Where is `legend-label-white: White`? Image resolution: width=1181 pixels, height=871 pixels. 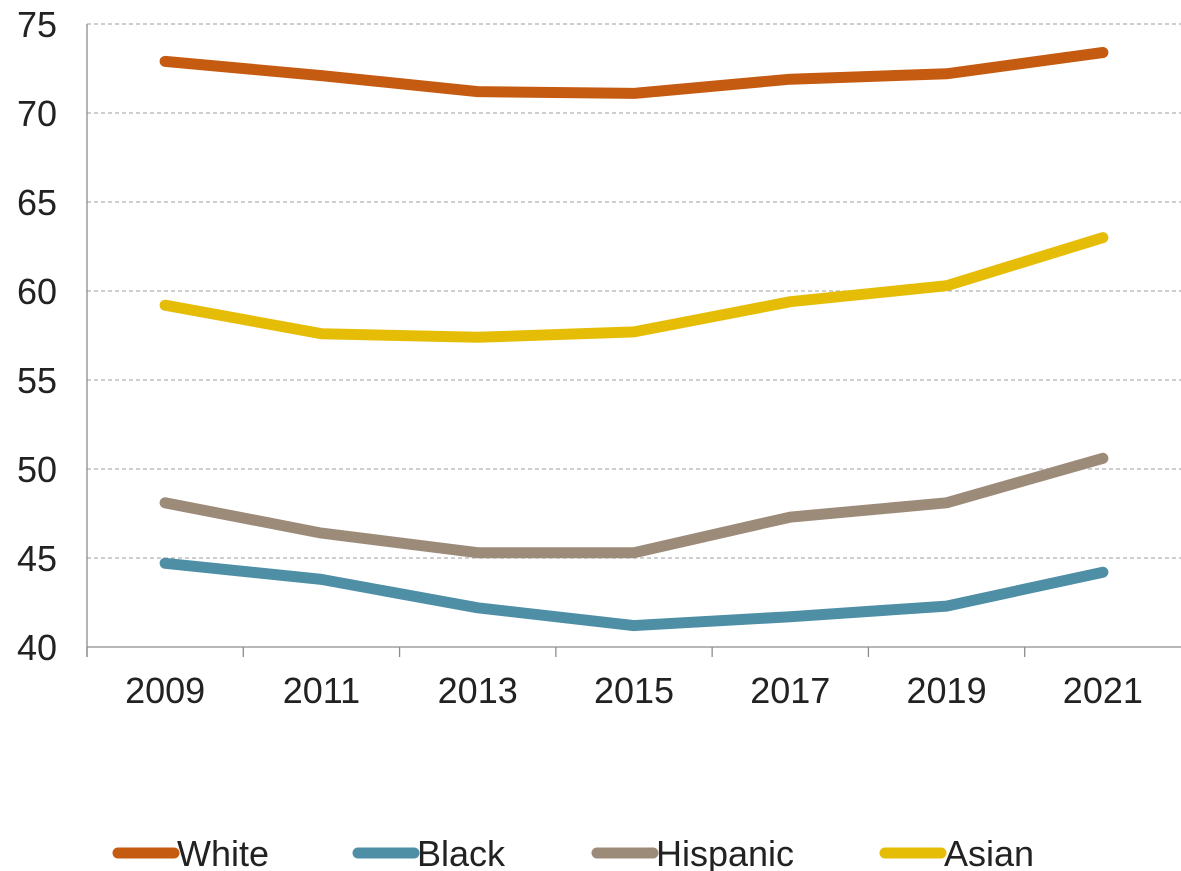 legend-label-white: White is located at coordinates (223, 852).